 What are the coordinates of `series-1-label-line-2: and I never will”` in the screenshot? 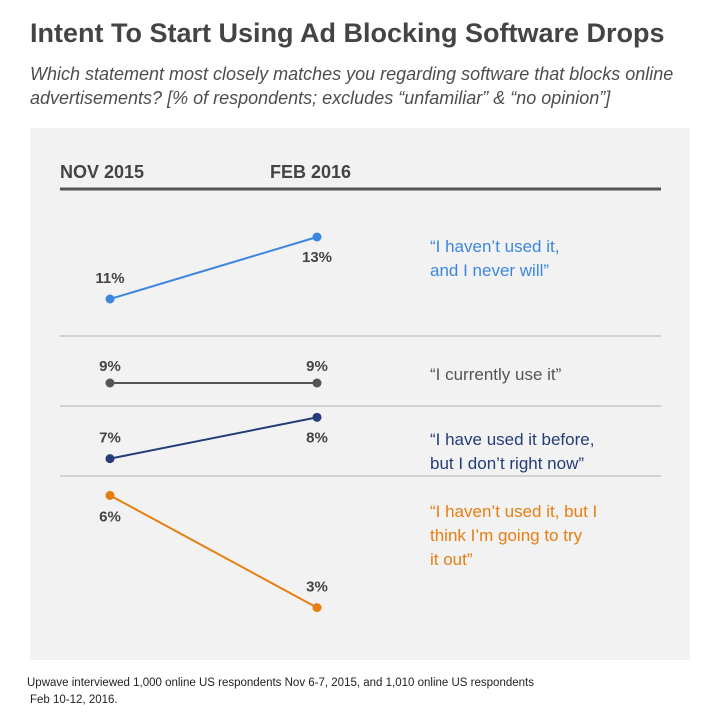 It's located at (489, 270).